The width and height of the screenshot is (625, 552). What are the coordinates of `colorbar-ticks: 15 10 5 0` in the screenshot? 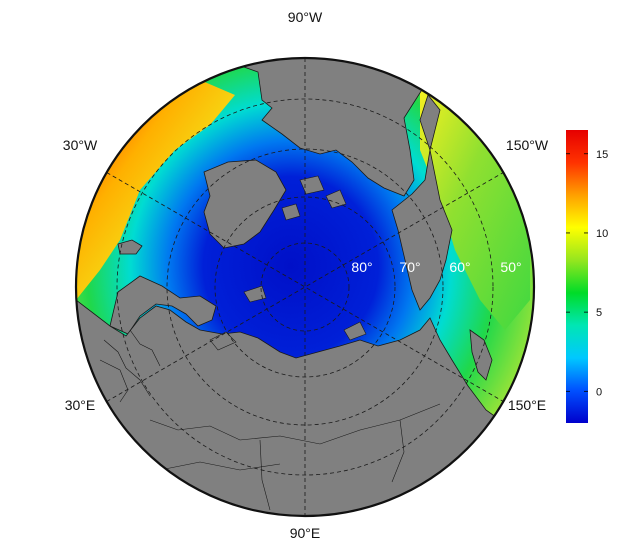 It's located at (587, 273).